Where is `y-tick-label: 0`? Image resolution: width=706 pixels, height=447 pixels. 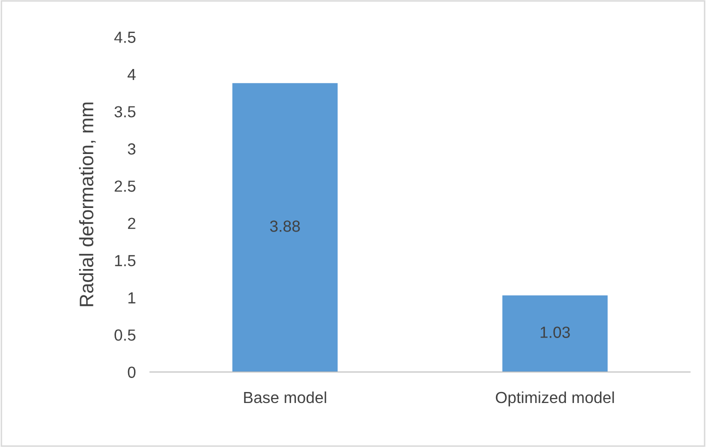
y-tick-label: 0 is located at coordinates (132, 372).